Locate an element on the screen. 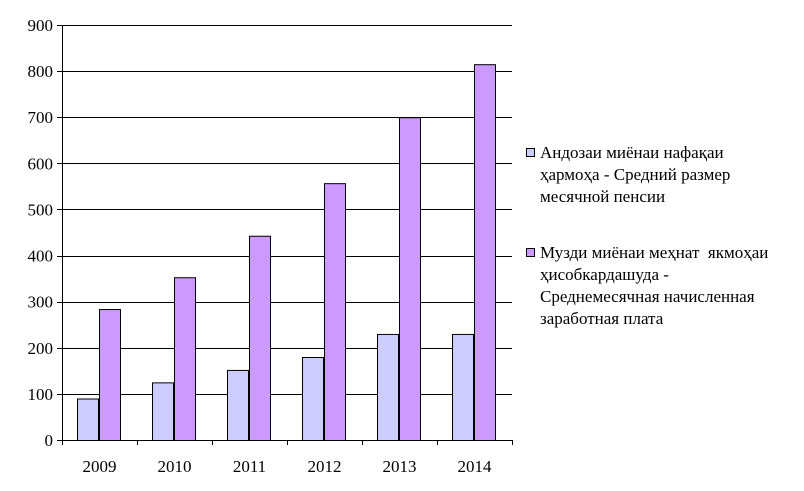  y-tick-label: 900 is located at coordinates (41, 25).